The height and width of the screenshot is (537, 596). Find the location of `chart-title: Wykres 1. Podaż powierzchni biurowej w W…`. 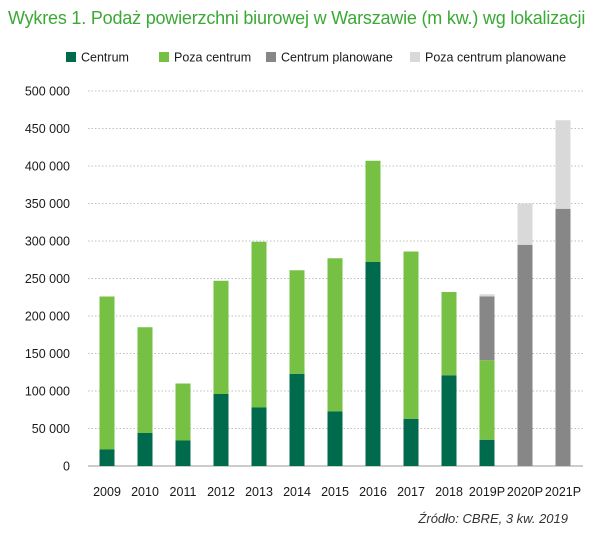

chart-title: Wykres 1. Podaż powierzchni biurowej w W… is located at coordinates (297, 18).